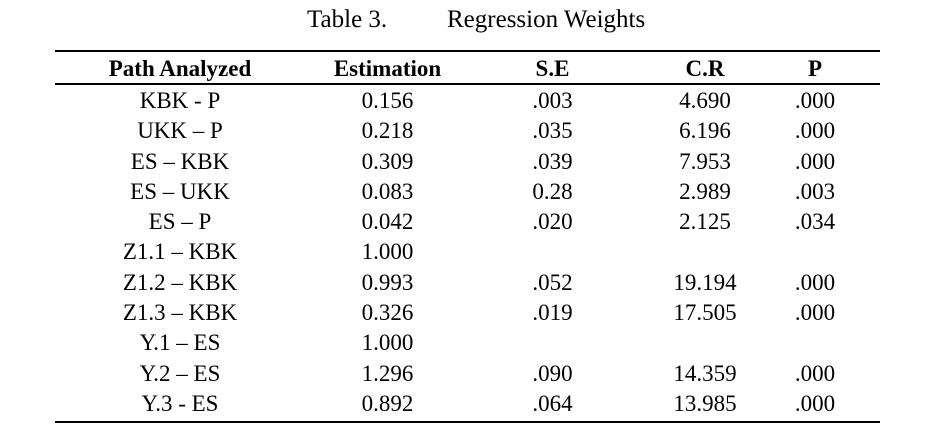 The width and height of the screenshot is (926, 439). I want to click on estimation-cell: 0.156, so click(387, 100).